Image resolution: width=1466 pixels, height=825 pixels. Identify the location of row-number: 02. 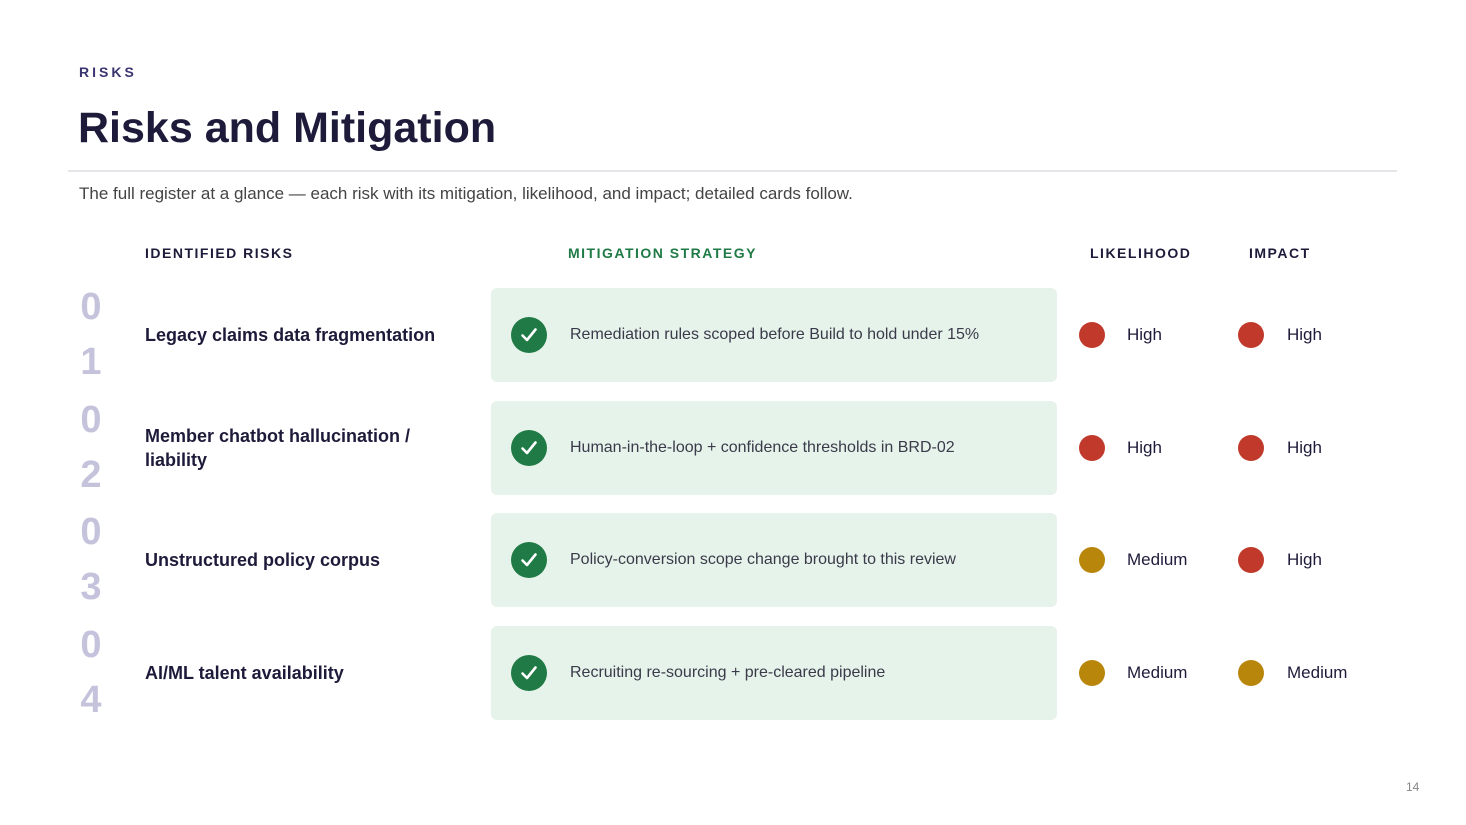
(91, 447).